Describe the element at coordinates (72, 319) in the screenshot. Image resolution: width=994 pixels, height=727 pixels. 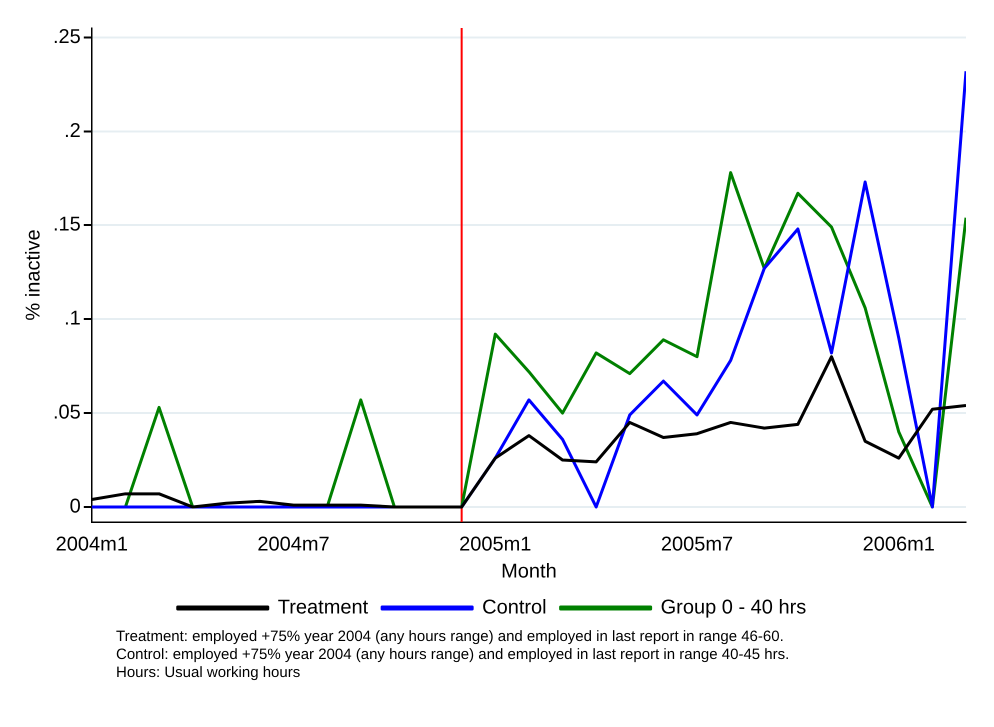
I see `y-tick-label: .1` at that location.